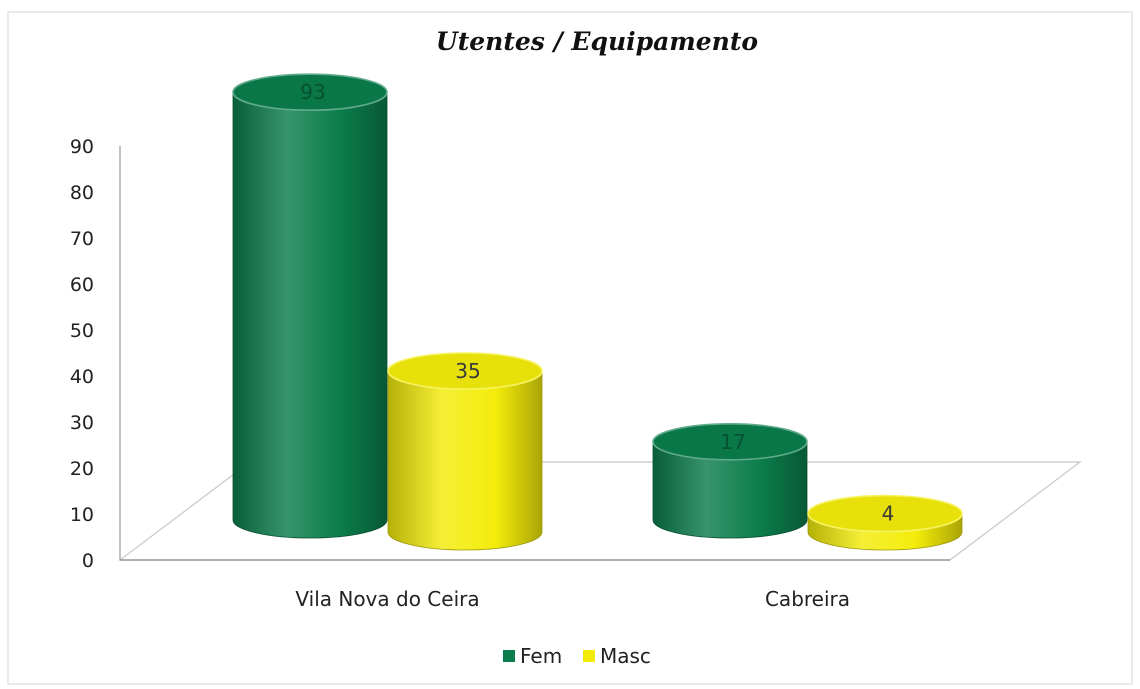 The image size is (1140, 689). I want to click on y-tick-label: 60, so click(82, 285).